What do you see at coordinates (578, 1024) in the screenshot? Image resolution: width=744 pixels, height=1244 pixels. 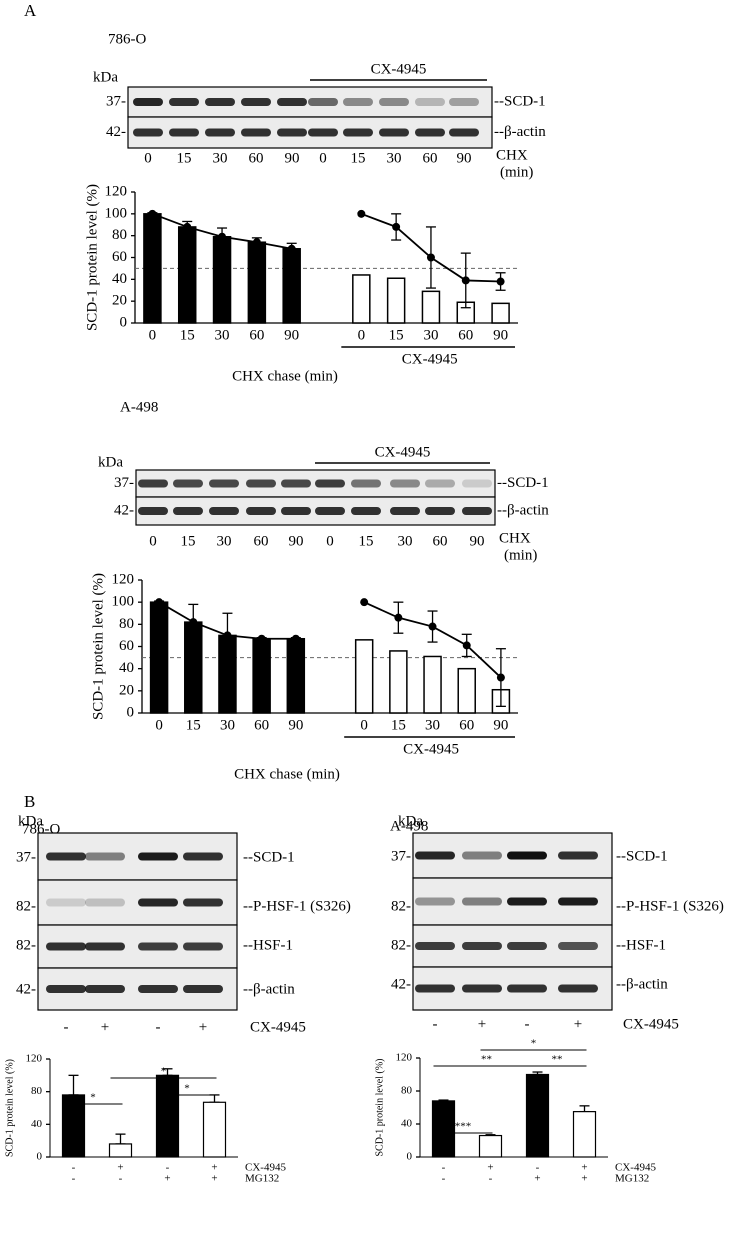 I see `lane-label: +` at bounding box center [578, 1024].